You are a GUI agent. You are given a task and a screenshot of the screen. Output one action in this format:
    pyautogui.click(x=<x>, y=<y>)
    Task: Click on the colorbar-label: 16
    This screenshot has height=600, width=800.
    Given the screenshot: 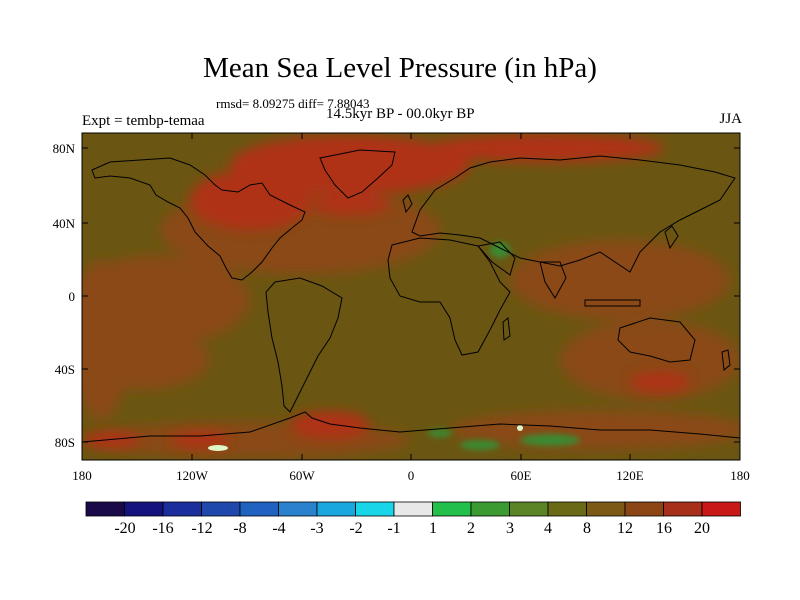 What is the action you would take?
    pyautogui.click(x=664, y=528)
    